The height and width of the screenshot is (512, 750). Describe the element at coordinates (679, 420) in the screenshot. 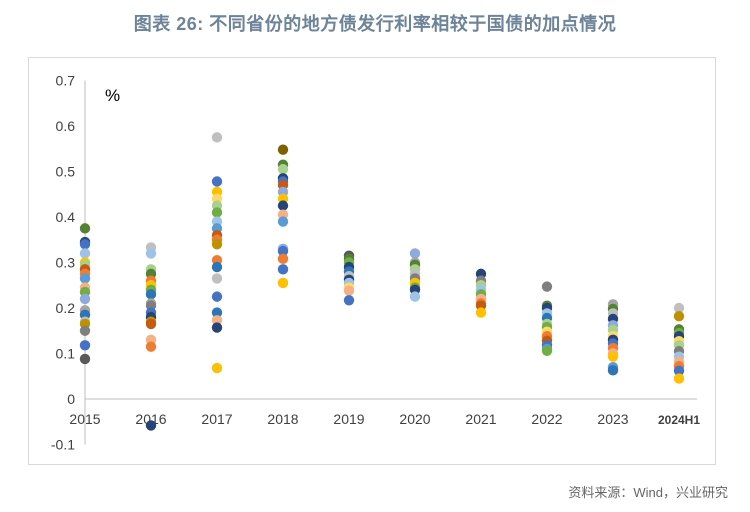

I see `x-tick-label: 2024H1` at that location.